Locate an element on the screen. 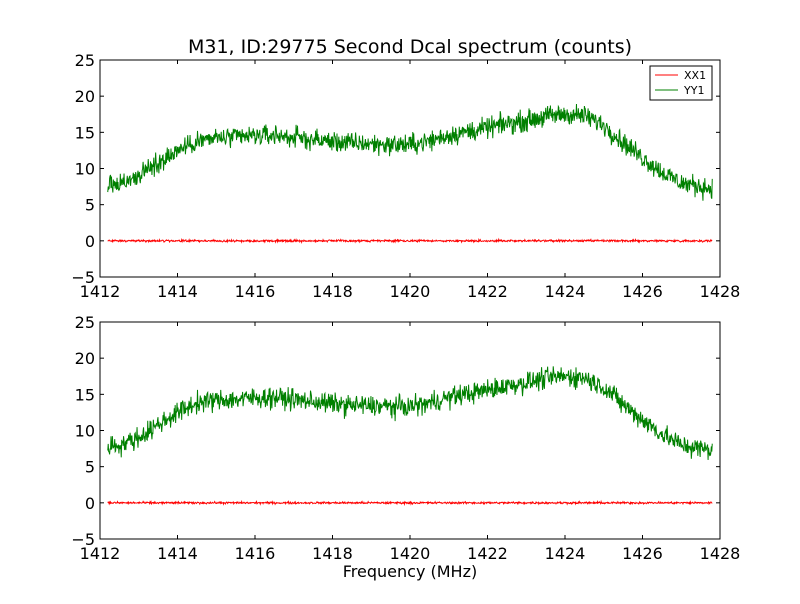  legend-label-yy1: YY1 is located at coordinates (693, 90).